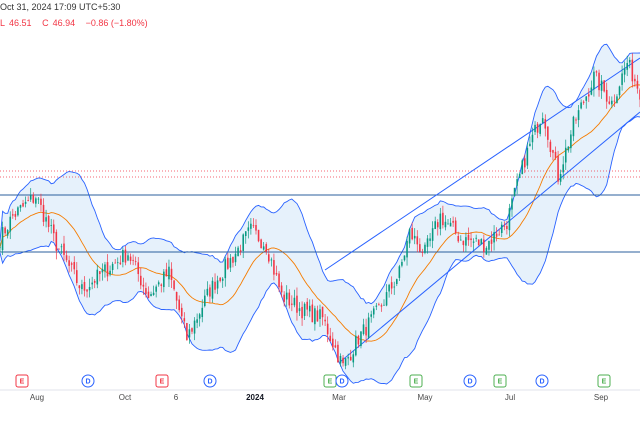 The image size is (640, 426). What do you see at coordinates (510, 397) in the screenshot?
I see `x-axis-label: Jul` at bounding box center [510, 397].